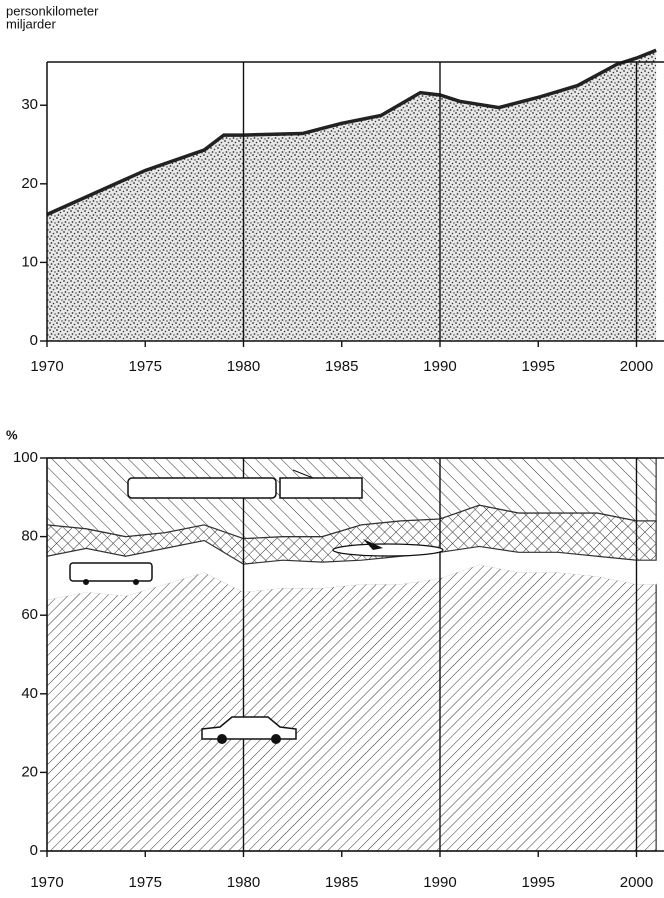 The height and width of the screenshot is (898, 664). I want to click on y-tick-label: 100, so click(25, 457).